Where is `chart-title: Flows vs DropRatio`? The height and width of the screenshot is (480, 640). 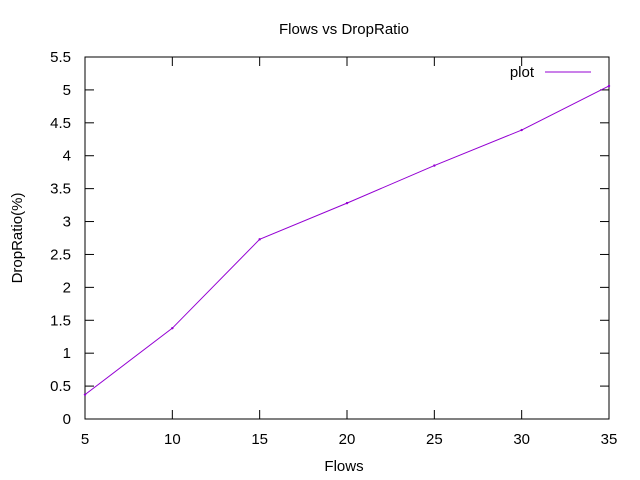 chart-title: Flows vs DropRatio is located at coordinates (344, 29).